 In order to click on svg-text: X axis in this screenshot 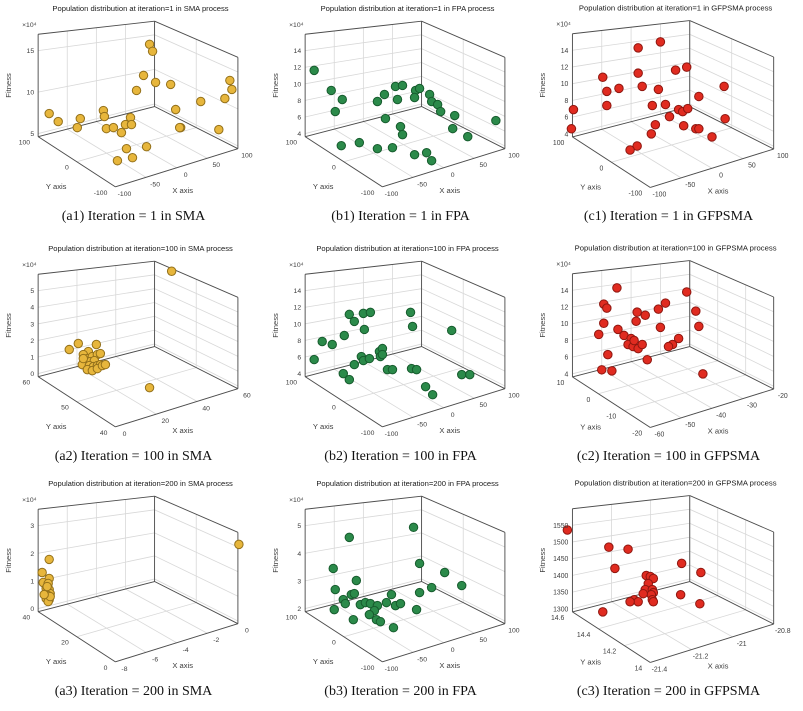, I will do `click(182, 430)`.